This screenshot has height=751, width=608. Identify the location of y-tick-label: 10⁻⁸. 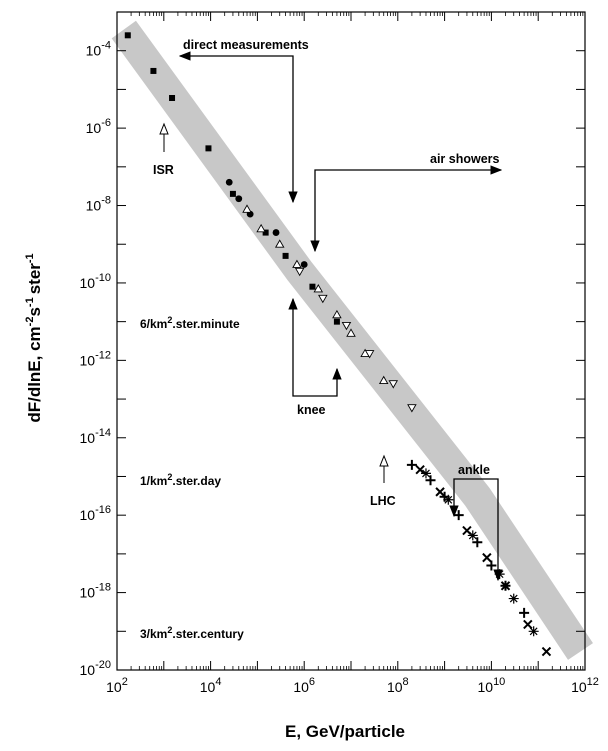
(98, 204).